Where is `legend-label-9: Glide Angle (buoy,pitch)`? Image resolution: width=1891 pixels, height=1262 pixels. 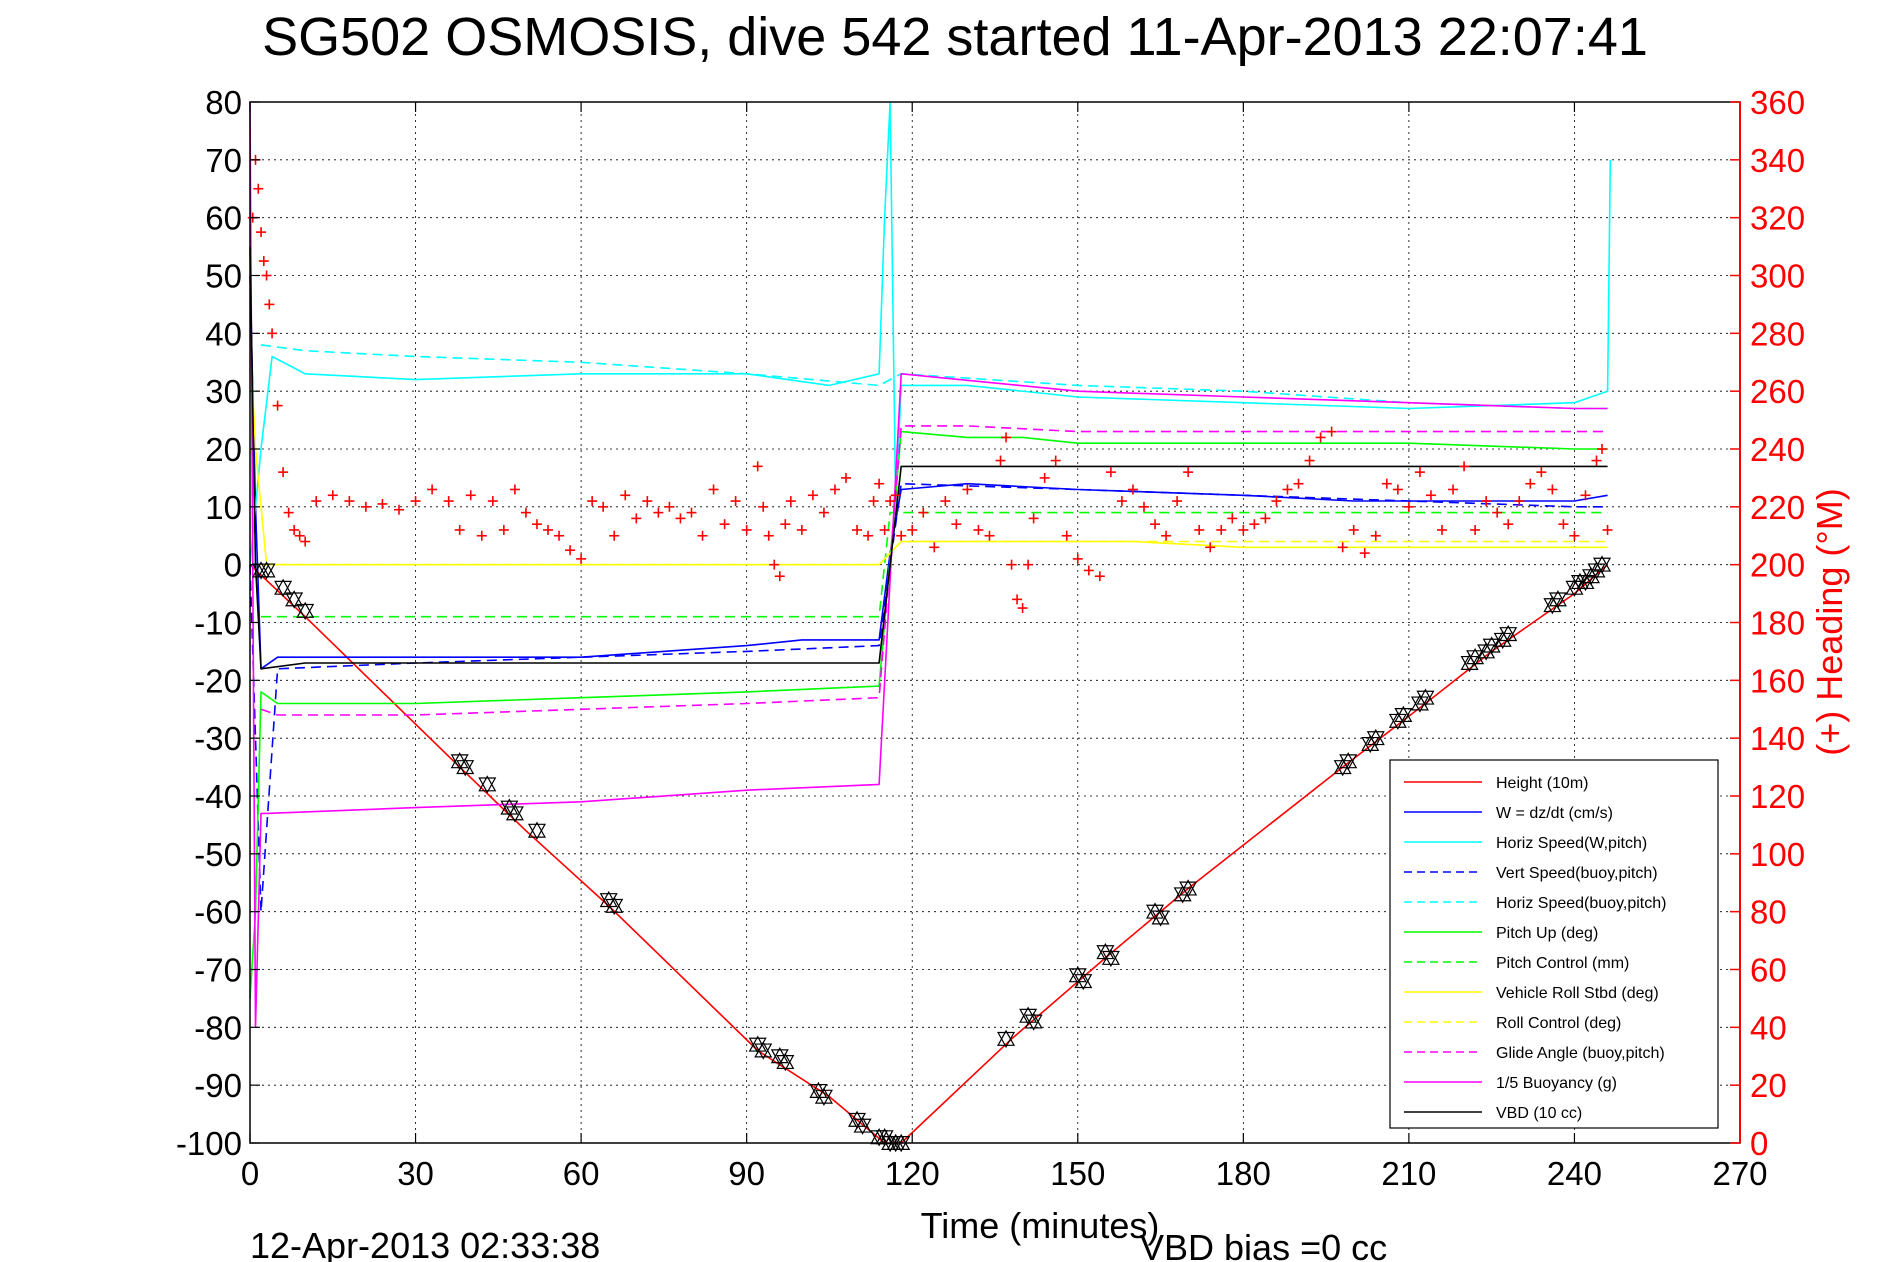 legend-label-9: Glide Angle (buoy,pitch) is located at coordinates (1580, 1053).